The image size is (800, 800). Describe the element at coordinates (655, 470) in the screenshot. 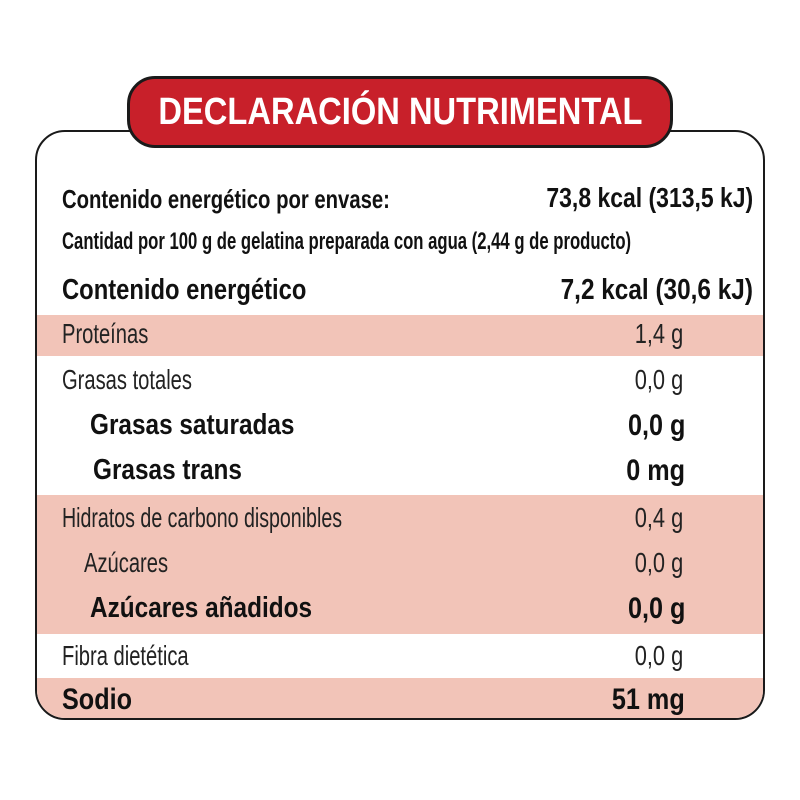

I see `nutrient-value-trans-fat: 0 mg` at that location.